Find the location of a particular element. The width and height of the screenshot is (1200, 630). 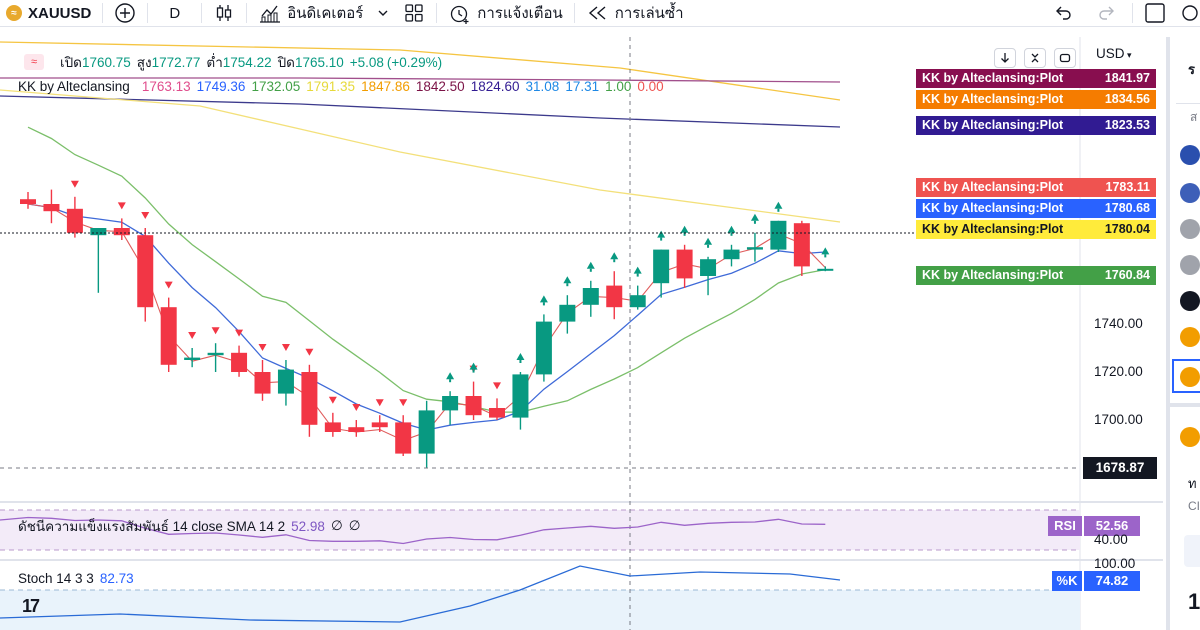

alerts-button: การแจ้งเตือน is located at coordinates (505, 13).